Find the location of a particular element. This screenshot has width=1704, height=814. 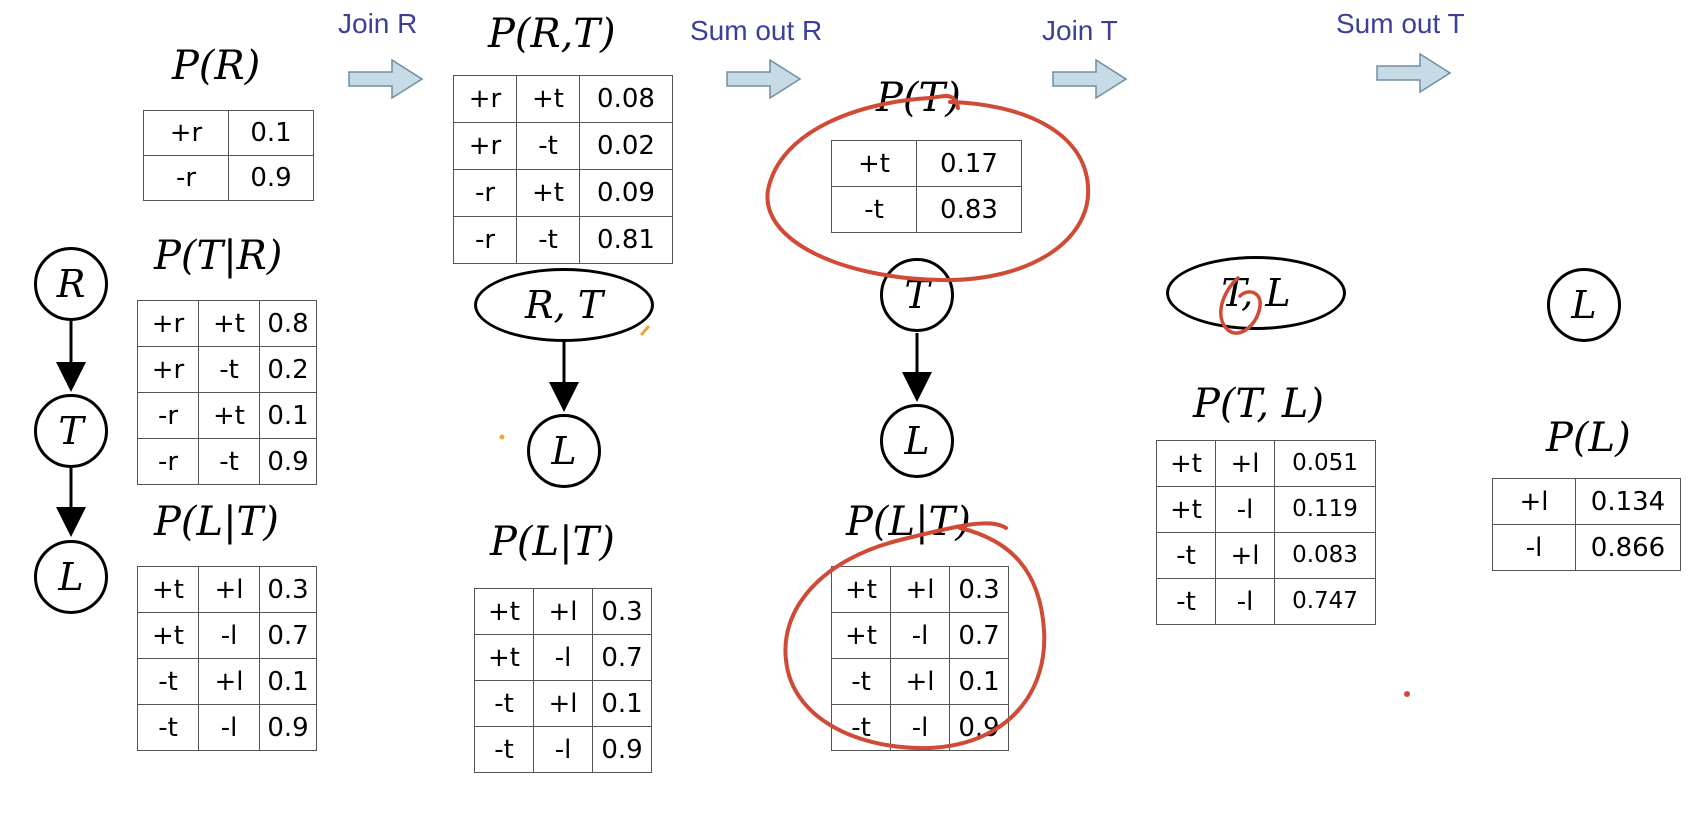

table-row: +r -t 0.2 is located at coordinates (227, 369).